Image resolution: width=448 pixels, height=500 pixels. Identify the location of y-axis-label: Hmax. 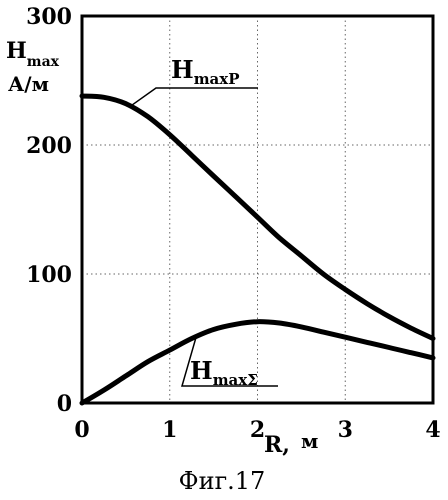
(33, 54).